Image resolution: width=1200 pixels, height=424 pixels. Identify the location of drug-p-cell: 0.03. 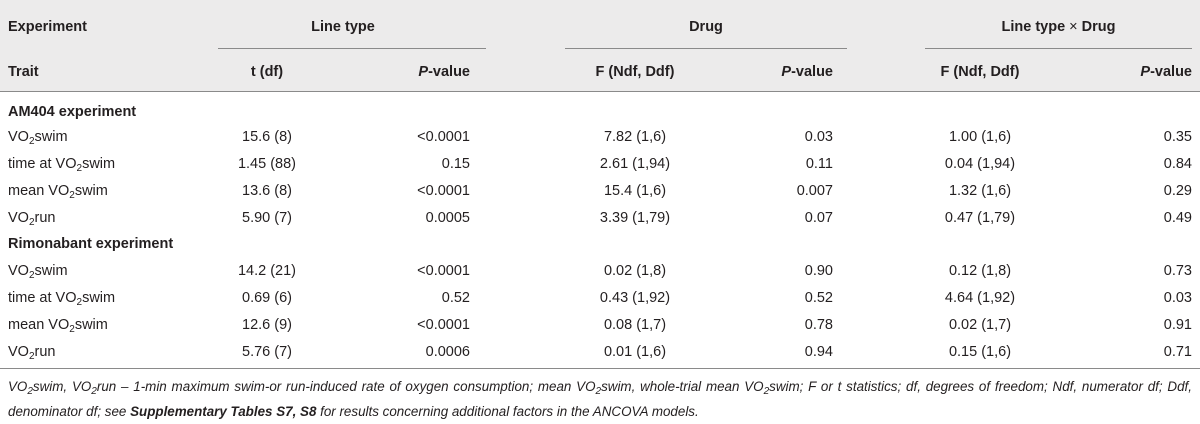
(818, 137).